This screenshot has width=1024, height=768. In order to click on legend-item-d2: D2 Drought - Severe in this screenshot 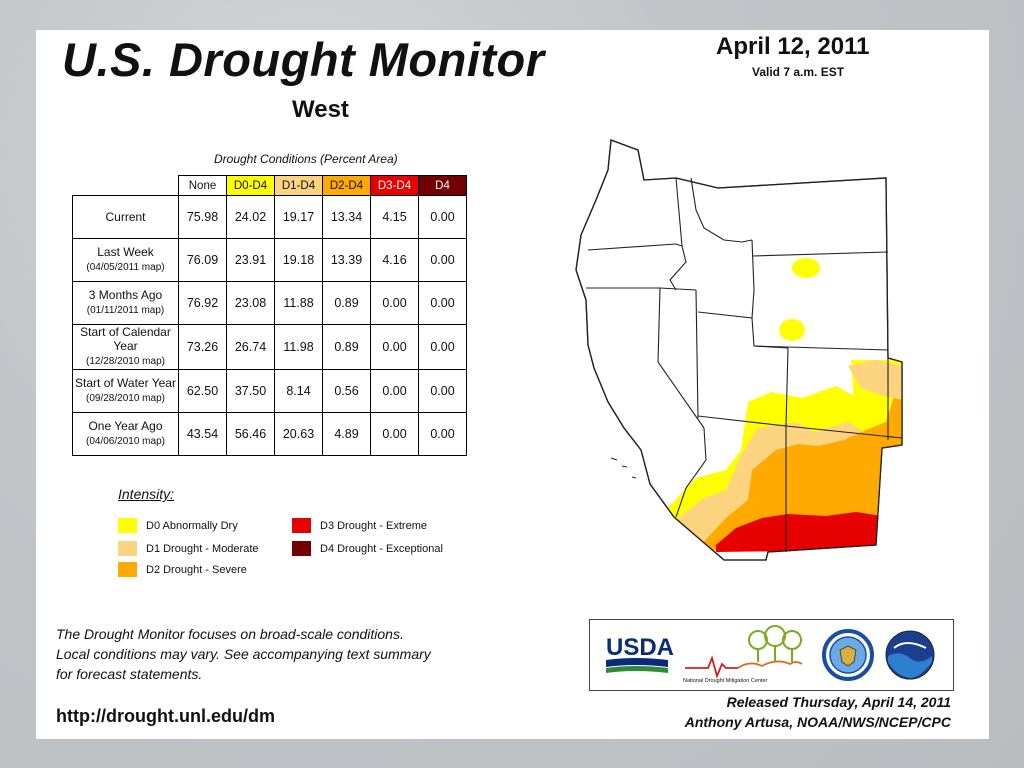, I will do `click(182, 569)`.